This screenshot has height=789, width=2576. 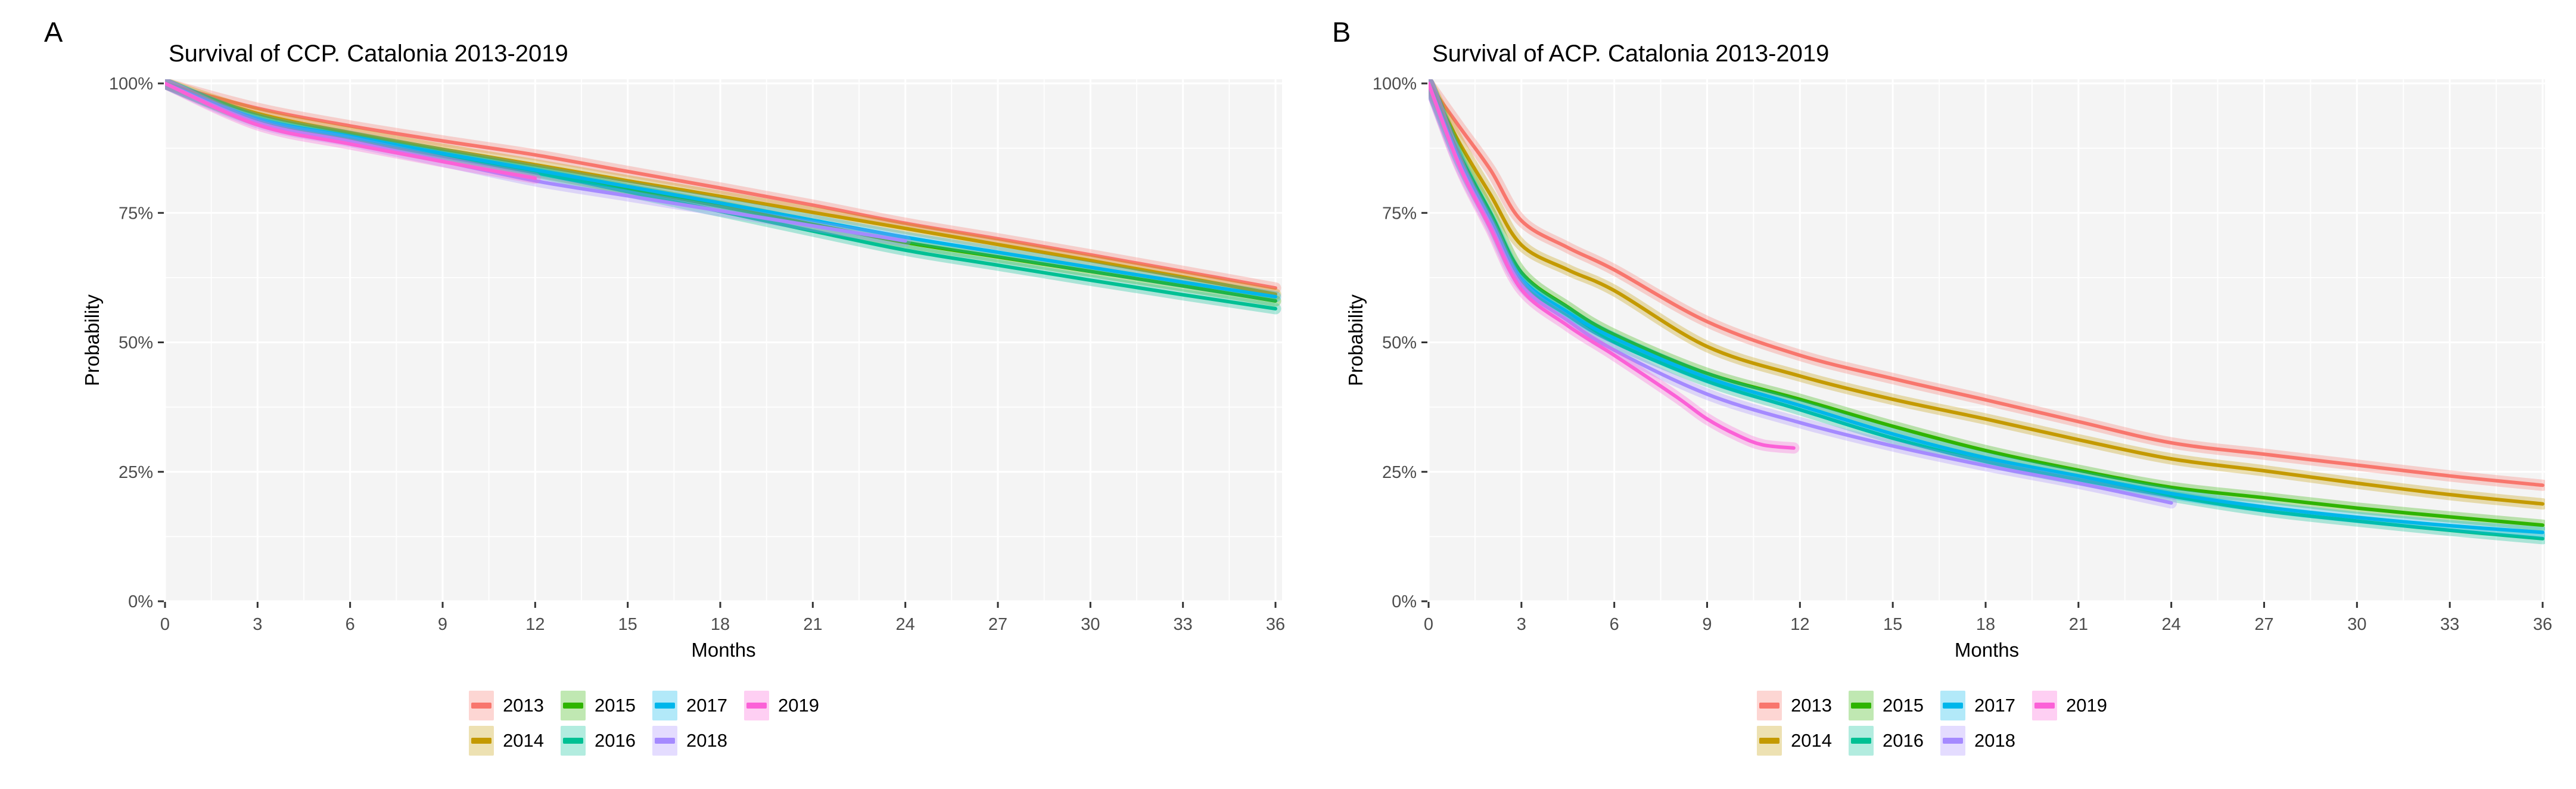 I want to click on y-tick-label: 25%, so click(x=1399, y=472).